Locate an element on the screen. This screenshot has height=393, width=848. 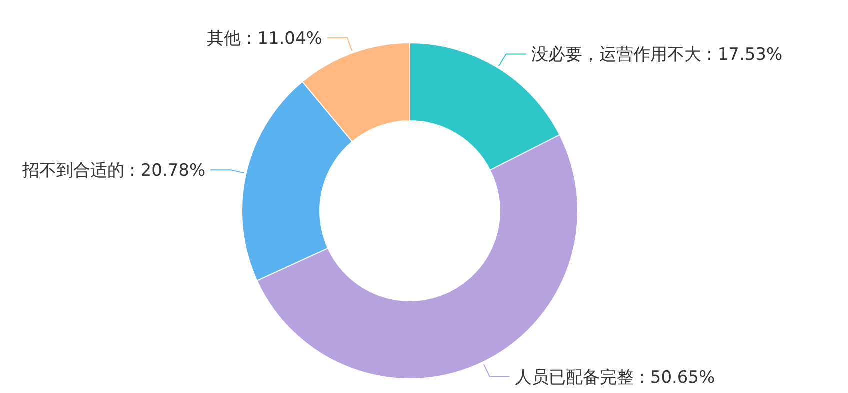
slice-label: 人员已配备完整 : 50.65% is located at coordinates (615, 378).